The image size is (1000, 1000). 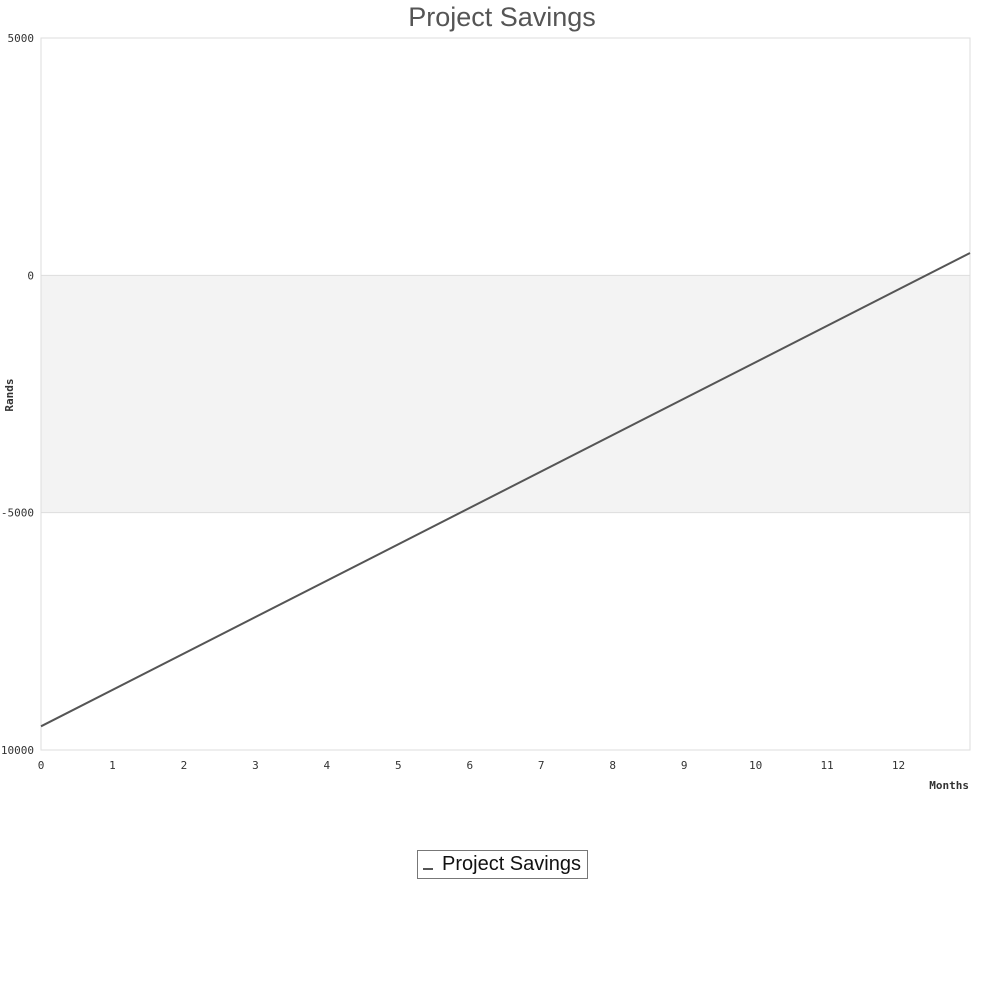 I want to click on legend: Project Savings, so click(x=502, y=864).